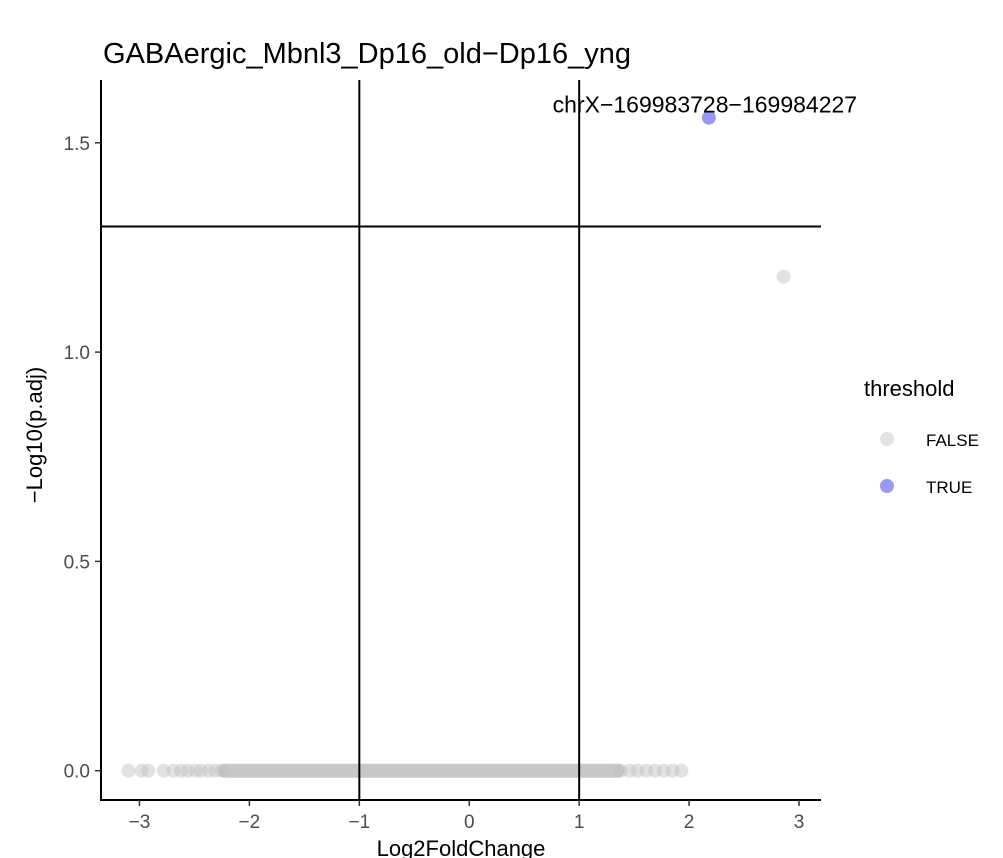 The image size is (1003, 858). What do you see at coordinates (77, 353) in the screenshot?
I see `y-tick-label-2: 1.0` at bounding box center [77, 353].